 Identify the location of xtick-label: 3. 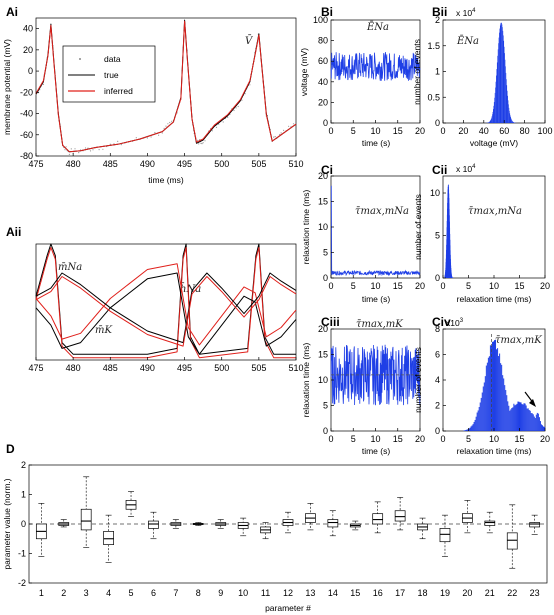
(86, 593).